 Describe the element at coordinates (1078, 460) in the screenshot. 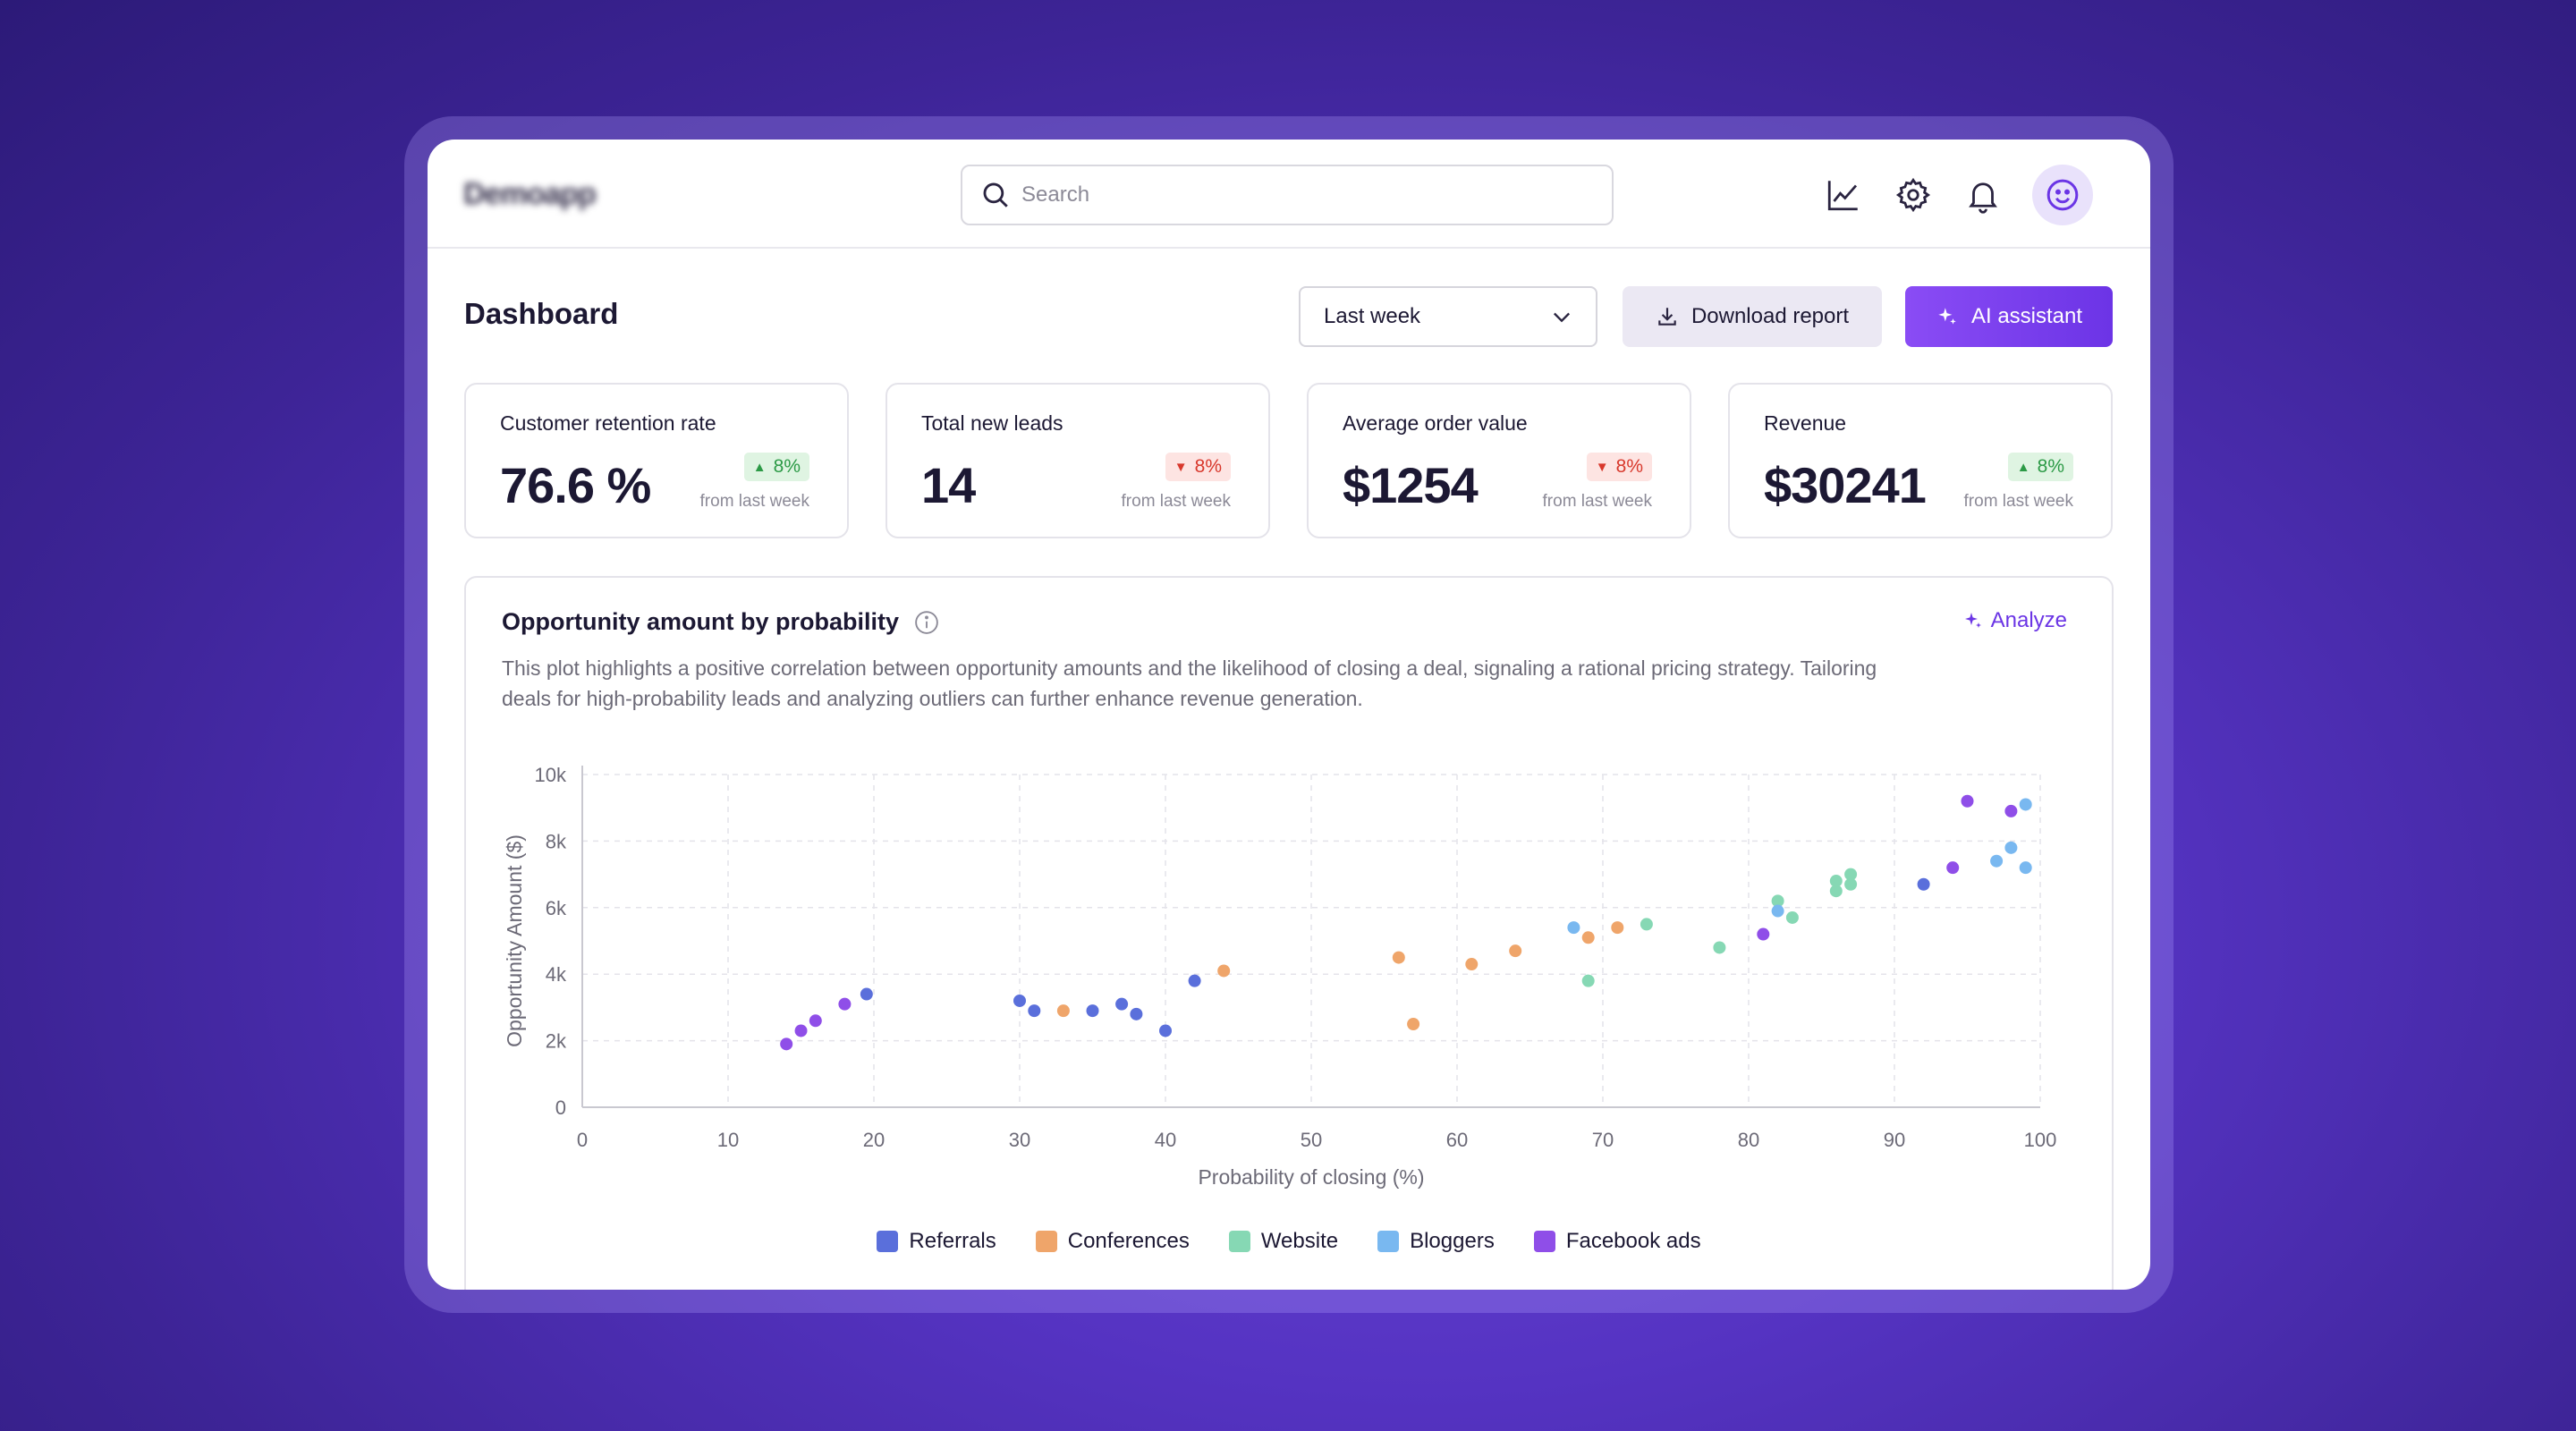

I see `kpi-card-leads: Total new leads 14 ▼ 8% from last week` at that location.